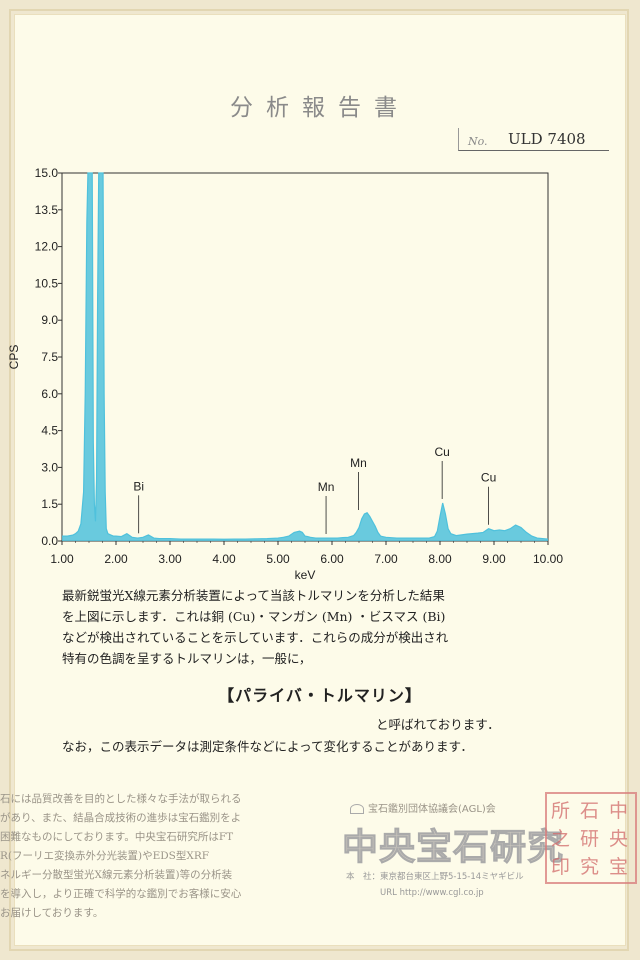  What do you see at coordinates (62, 559) in the screenshot?
I see `x-tick-label: 1.00` at bounding box center [62, 559].